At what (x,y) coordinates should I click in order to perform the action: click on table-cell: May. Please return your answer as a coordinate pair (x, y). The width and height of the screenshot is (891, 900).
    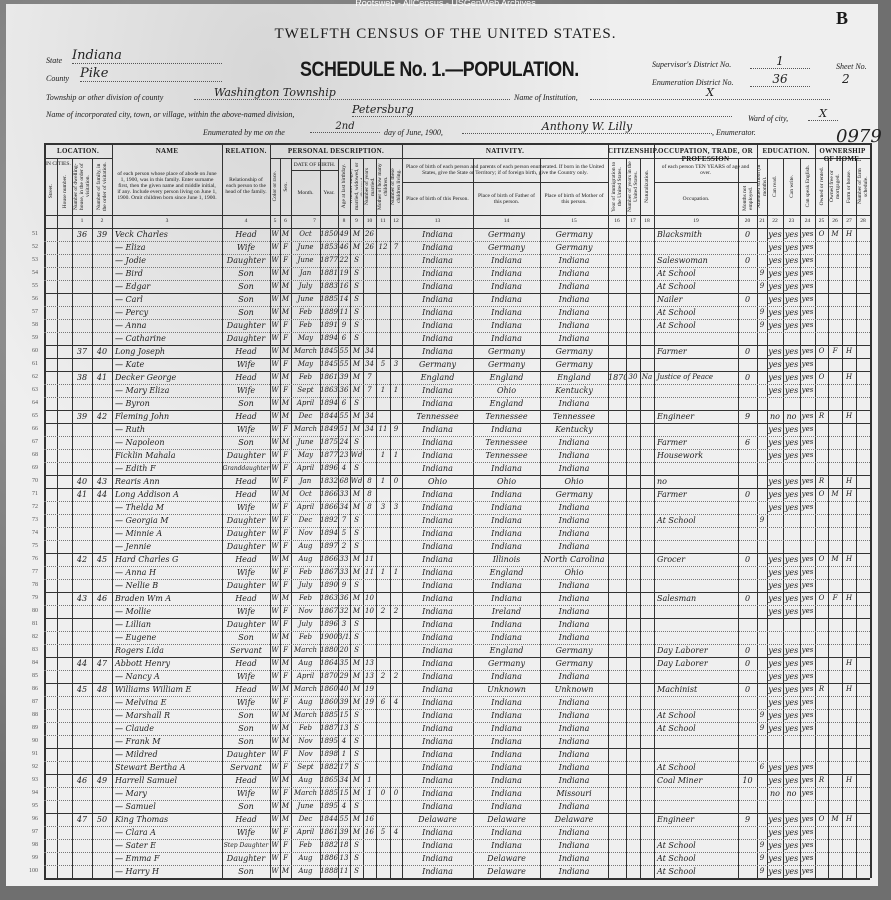
    Looking at the image, I should click on (305, 455).